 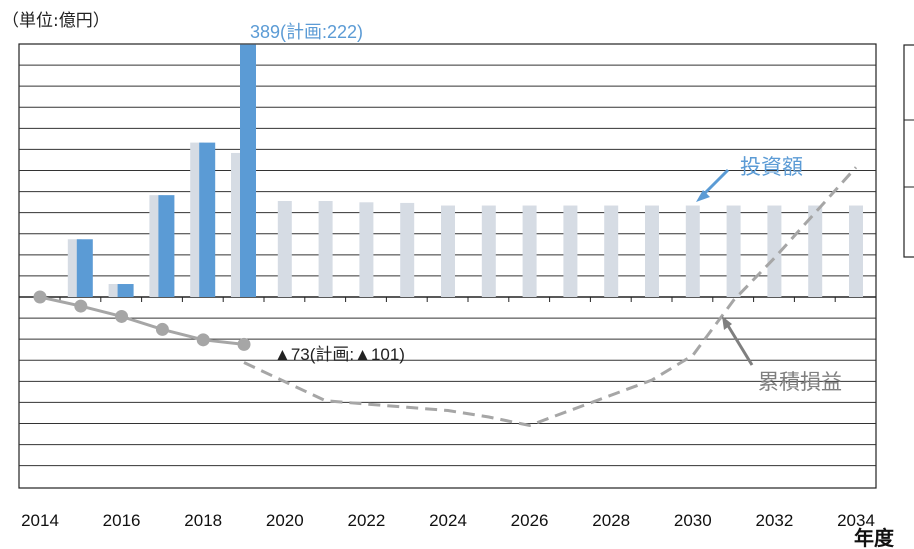 What do you see at coordinates (203, 520) in the screenshot?
I see `x-tick-label: 2018` at bounding box center [203, 520].